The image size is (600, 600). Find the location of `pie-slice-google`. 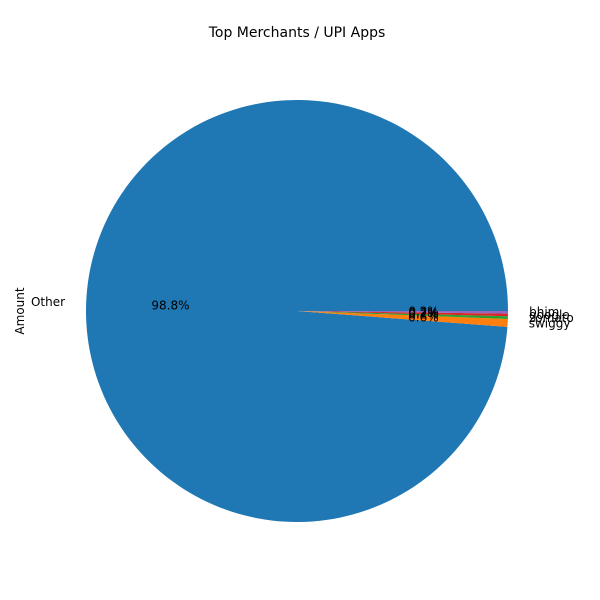

pie-slice-google is located at coordinates (402, 314).